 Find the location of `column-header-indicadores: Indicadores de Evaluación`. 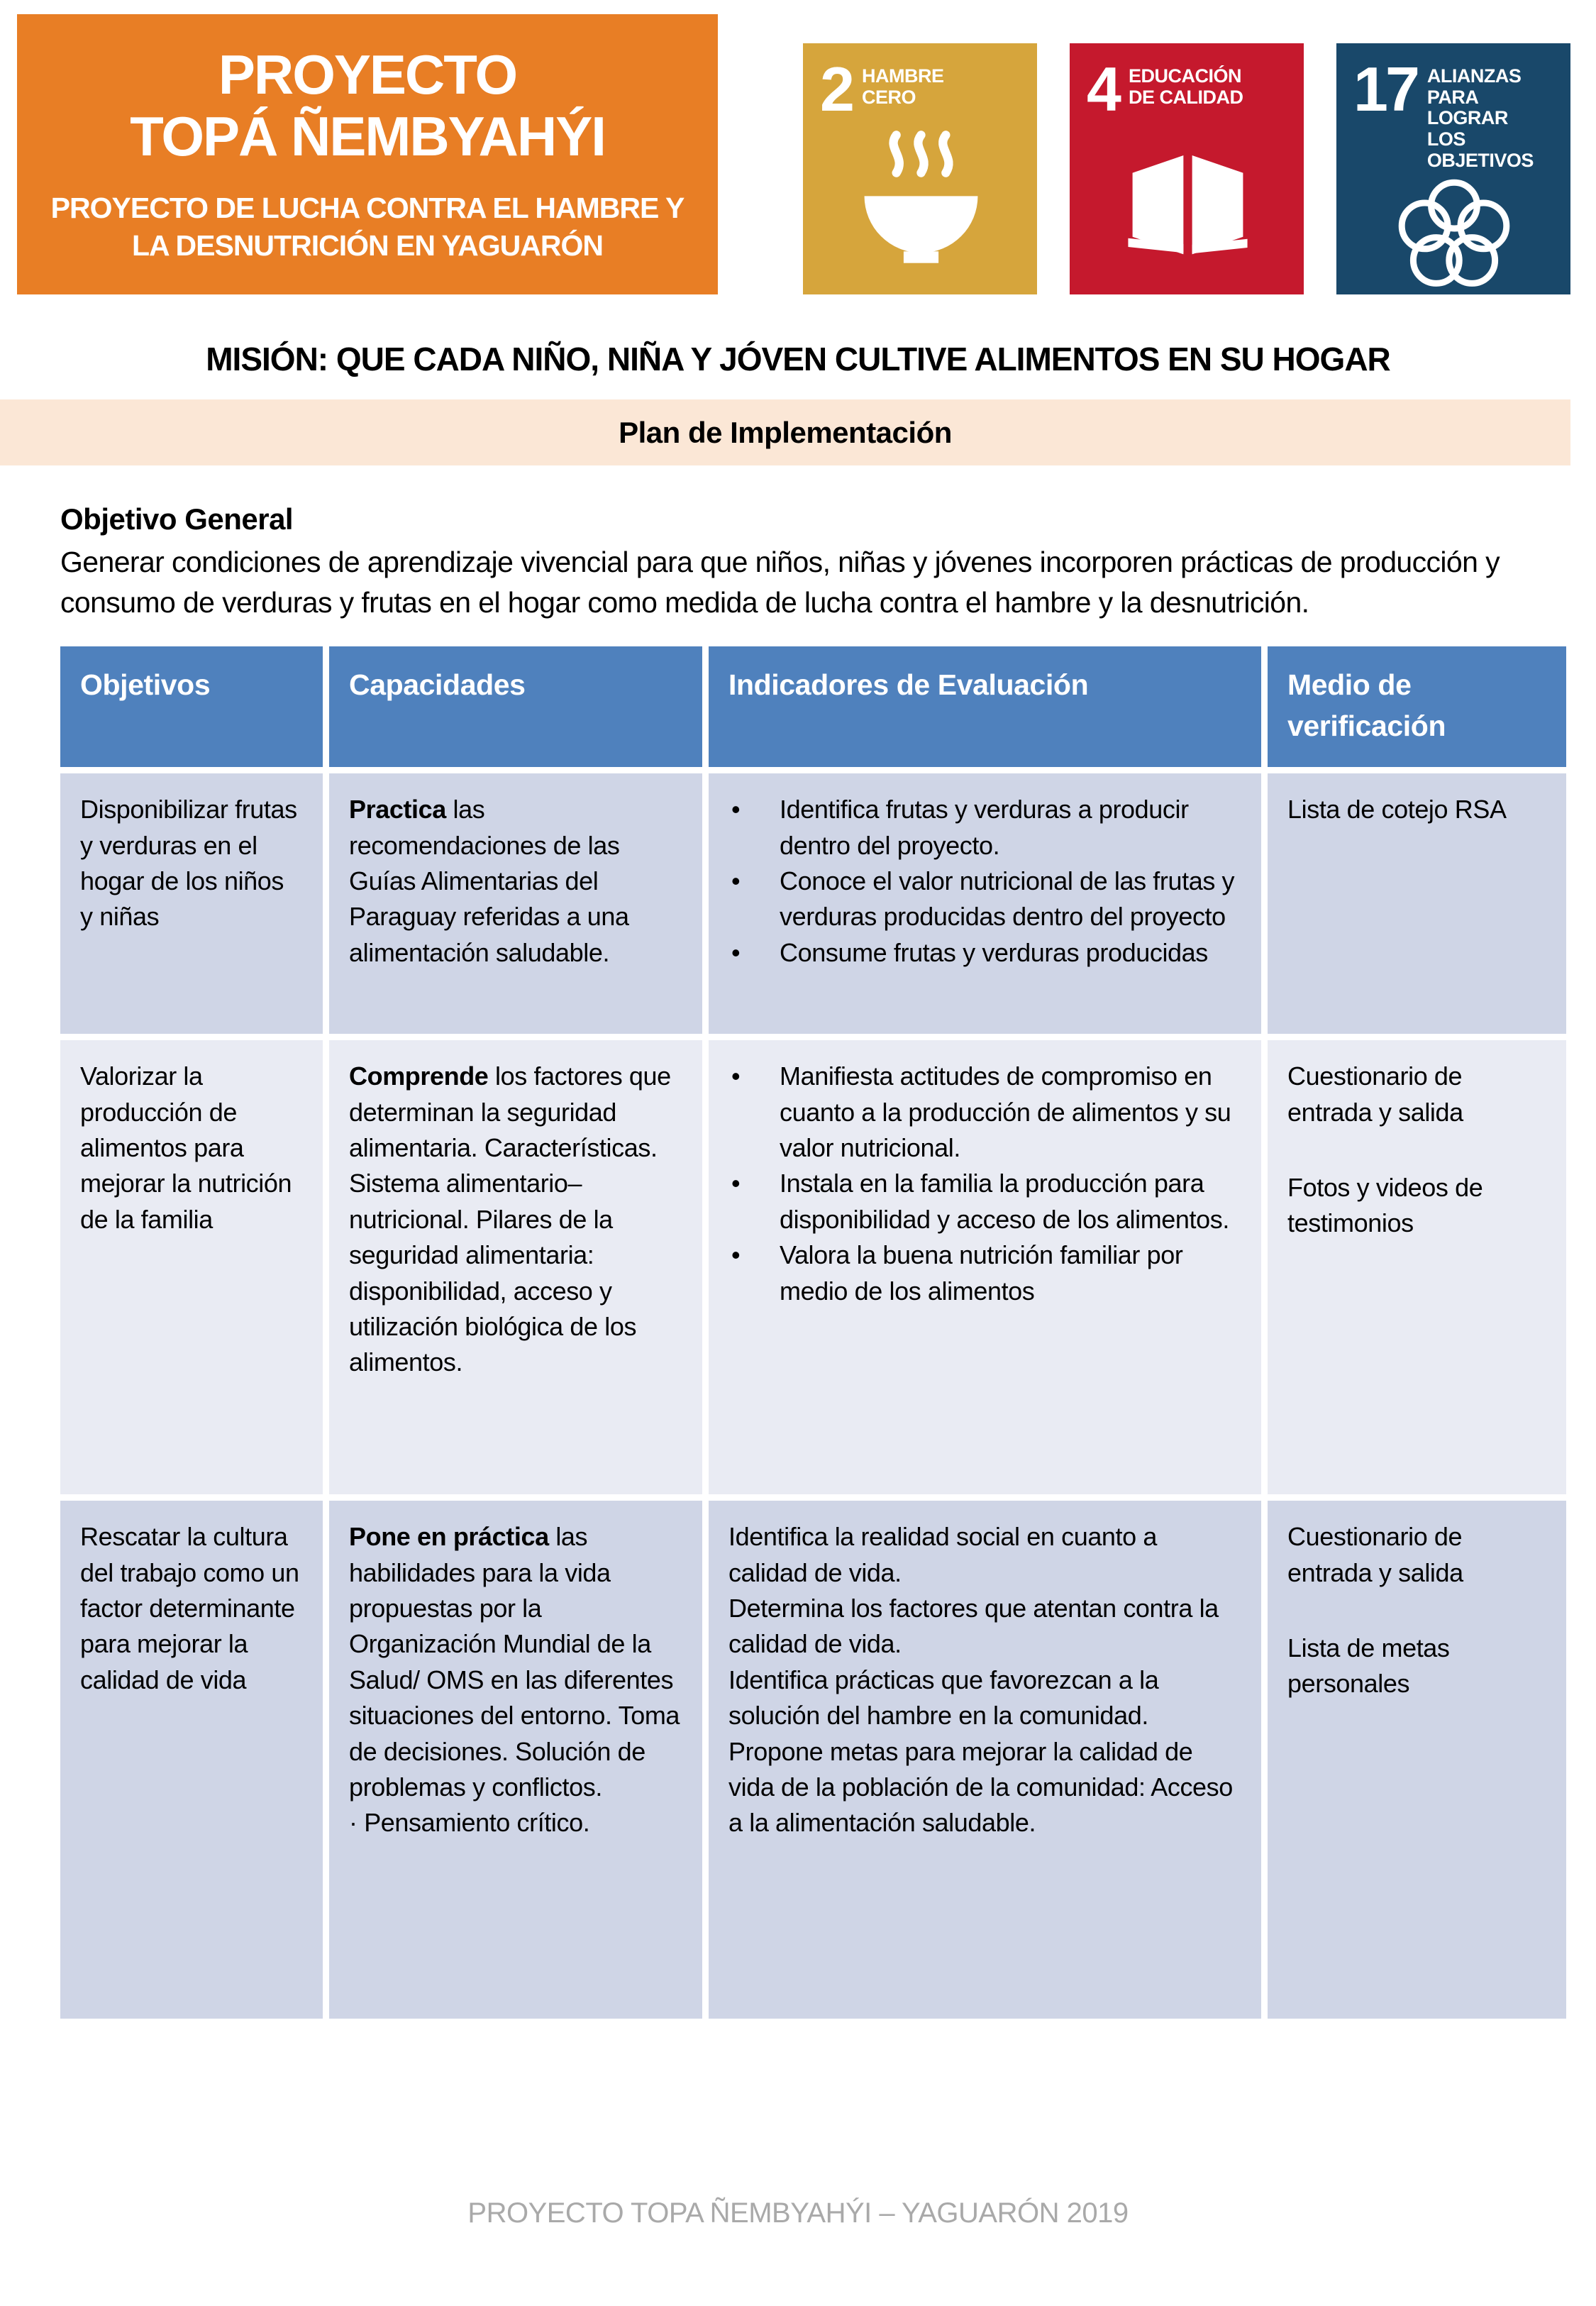

column-header-indicadores: Indicadores de Evaluación is located at coordinates (985, 707).